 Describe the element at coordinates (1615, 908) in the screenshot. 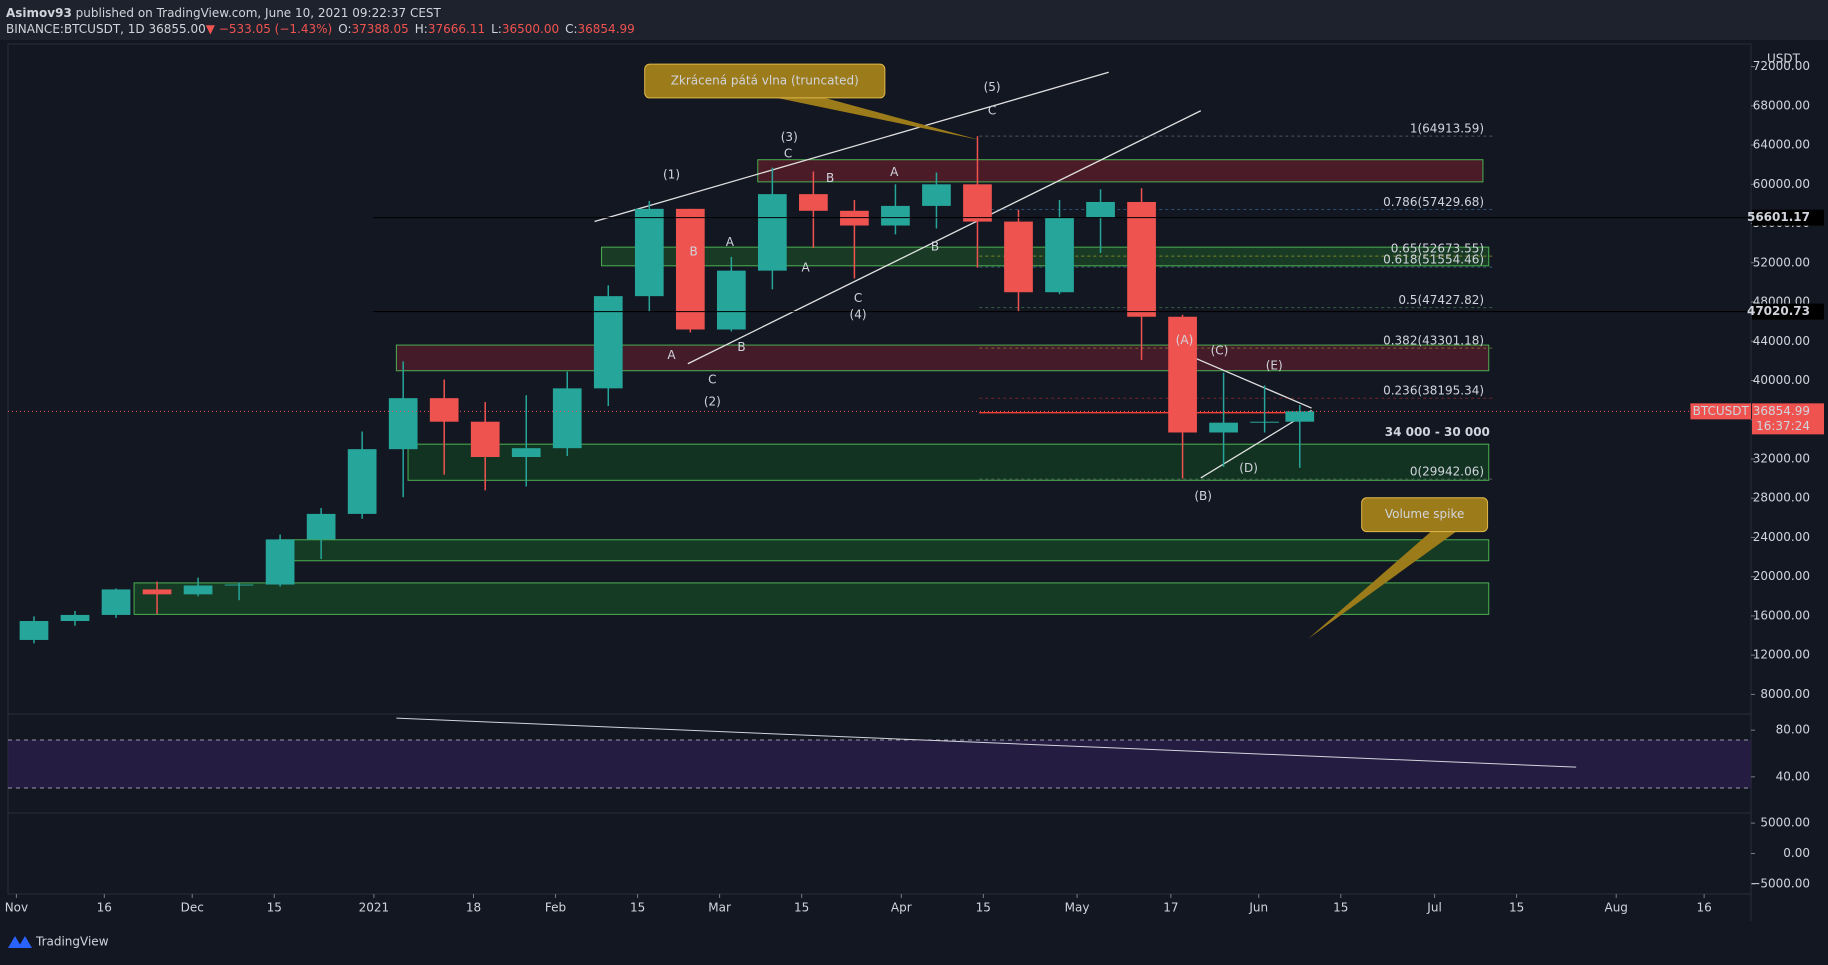

I see `x-tick-label: Aug` at that location.